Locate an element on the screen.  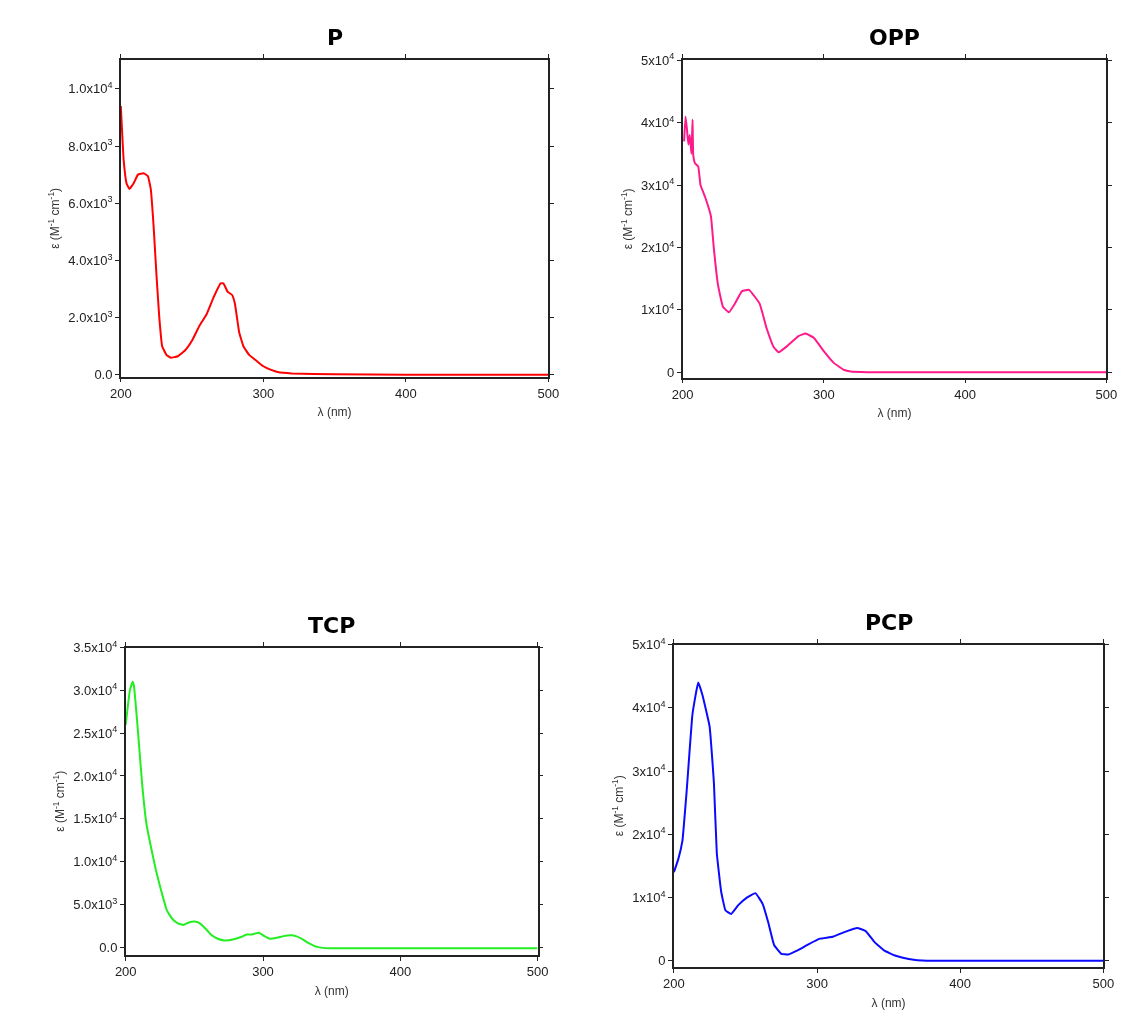
y-tick-label: 2.5x10$^{4}$ is located at coordinates (95, 732).